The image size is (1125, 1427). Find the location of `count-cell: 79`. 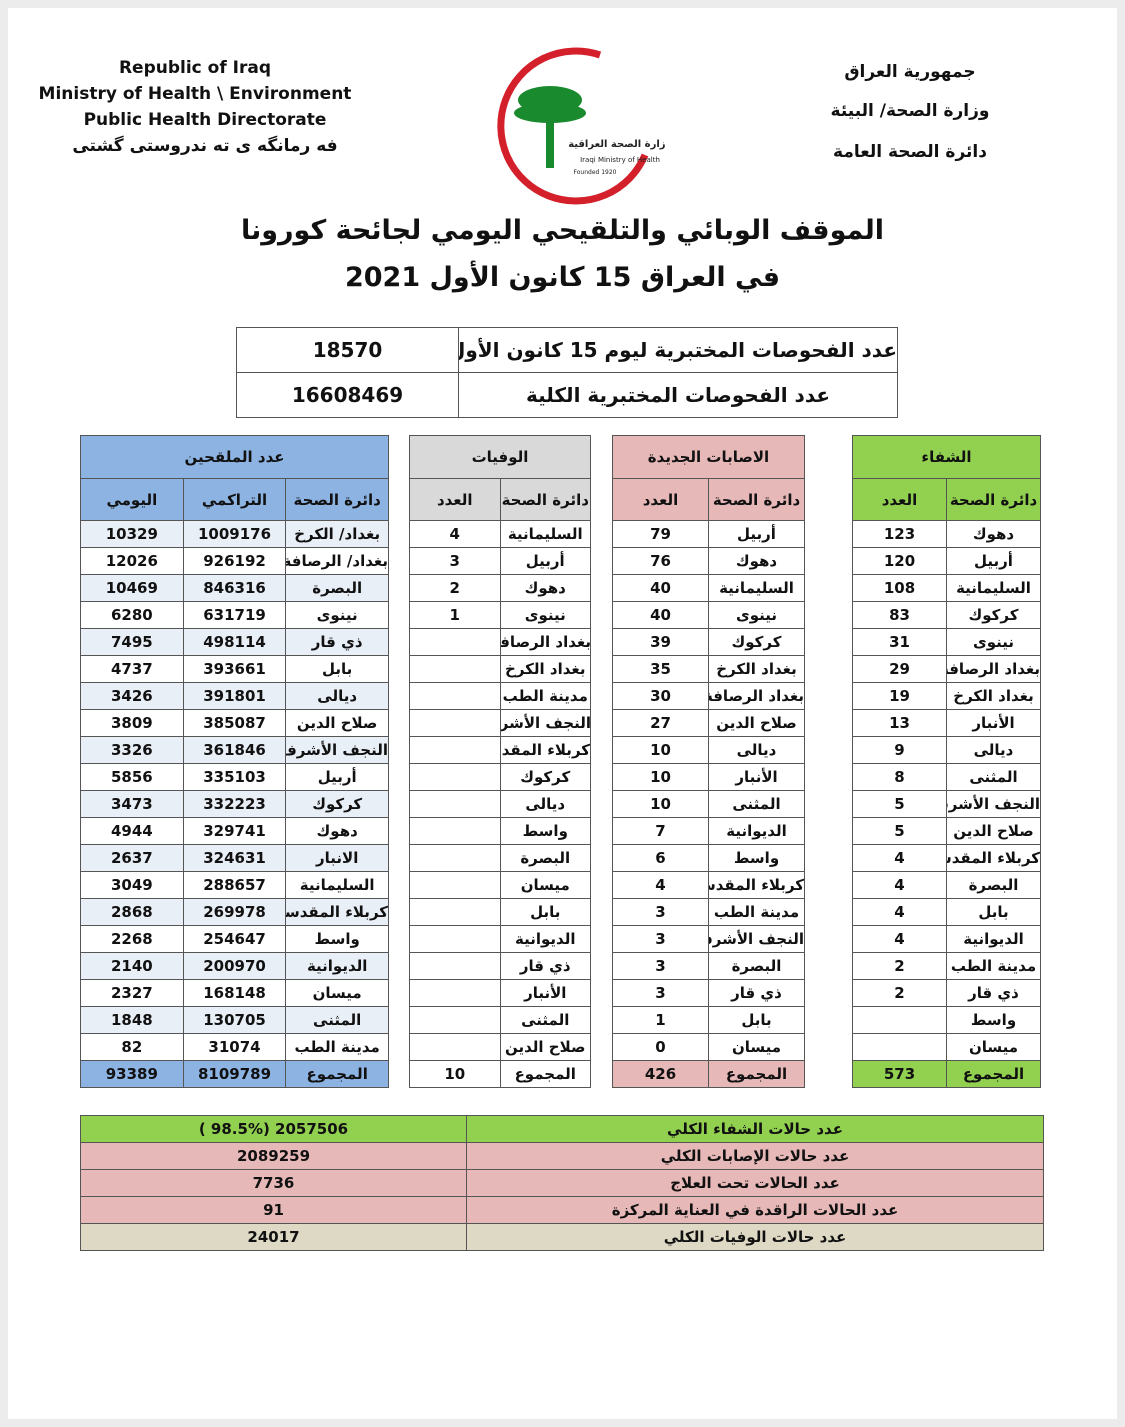

count-cell: 79 is located at coordinates (660, 534).